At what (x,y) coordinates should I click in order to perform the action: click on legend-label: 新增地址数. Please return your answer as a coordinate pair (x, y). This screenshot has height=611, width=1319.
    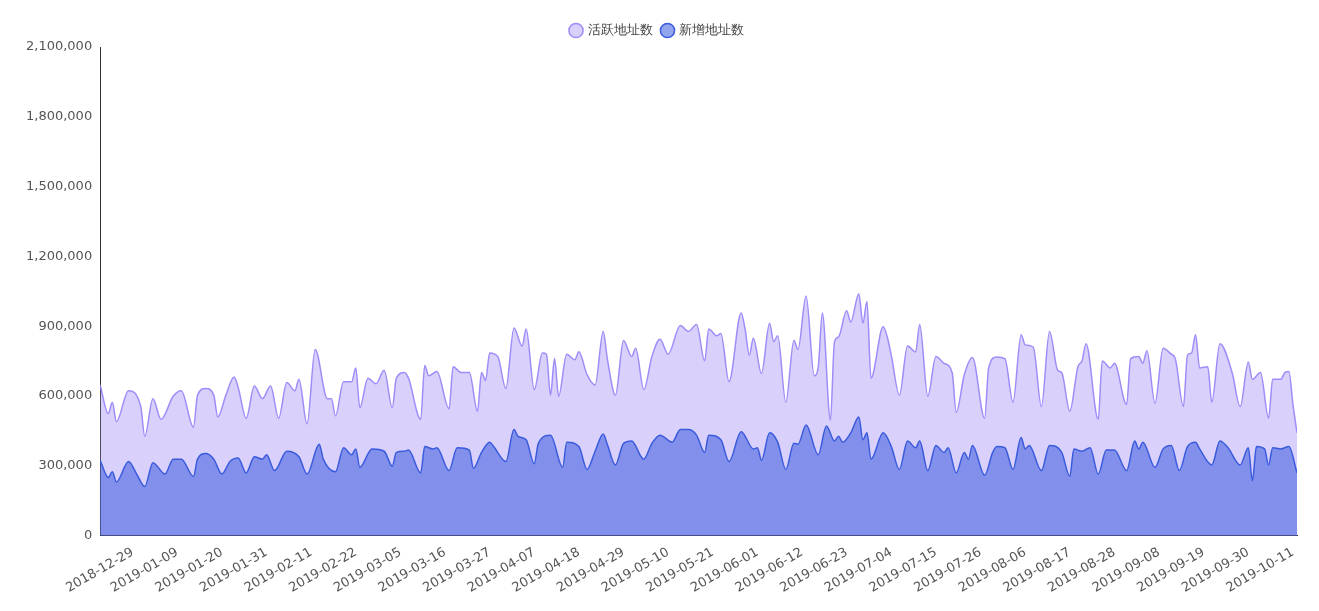
    Looking at the image, I should click on (711, 29).